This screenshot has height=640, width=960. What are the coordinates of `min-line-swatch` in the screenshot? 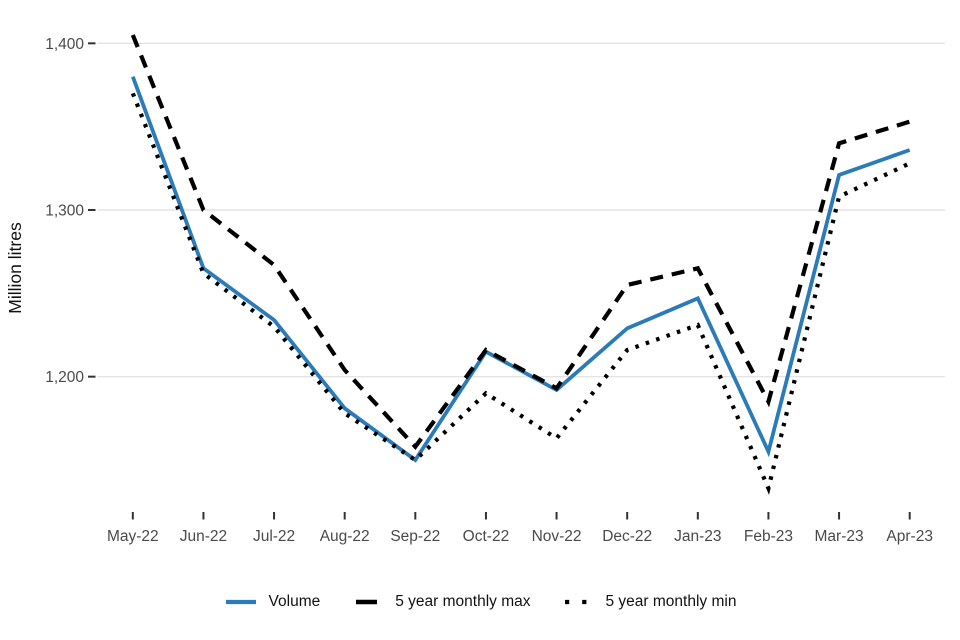 It's located at (578, 602).